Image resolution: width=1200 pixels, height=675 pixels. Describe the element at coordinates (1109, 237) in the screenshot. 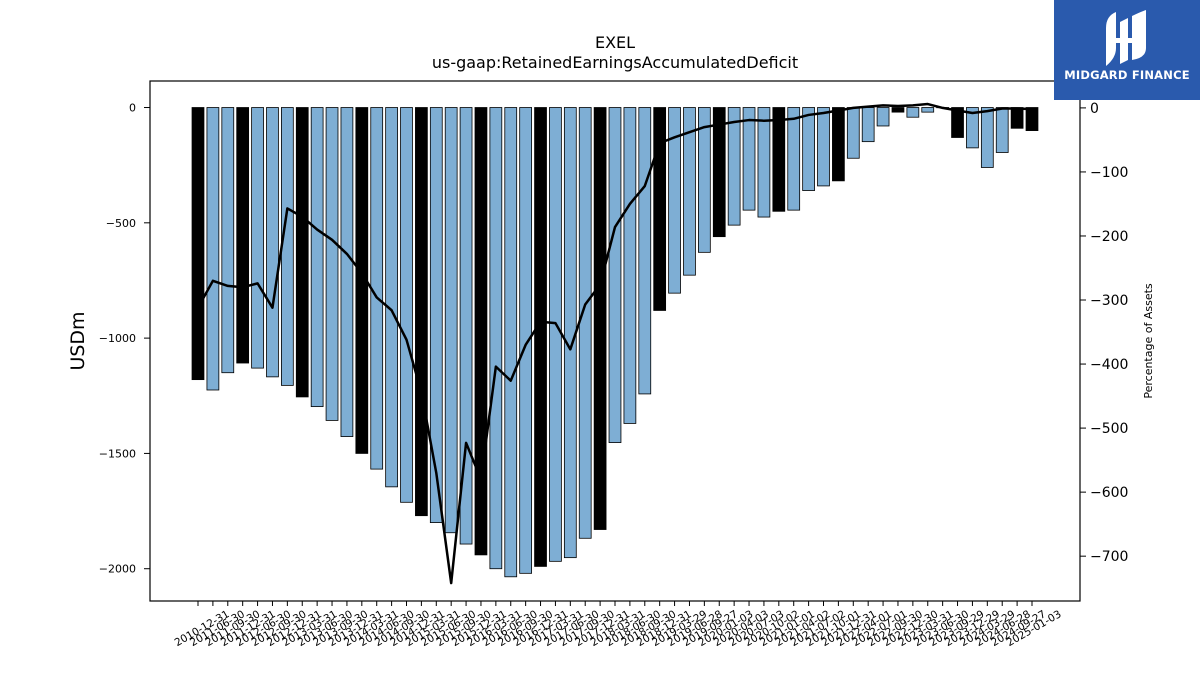

I see `y2-tick-label: −200` at that location.